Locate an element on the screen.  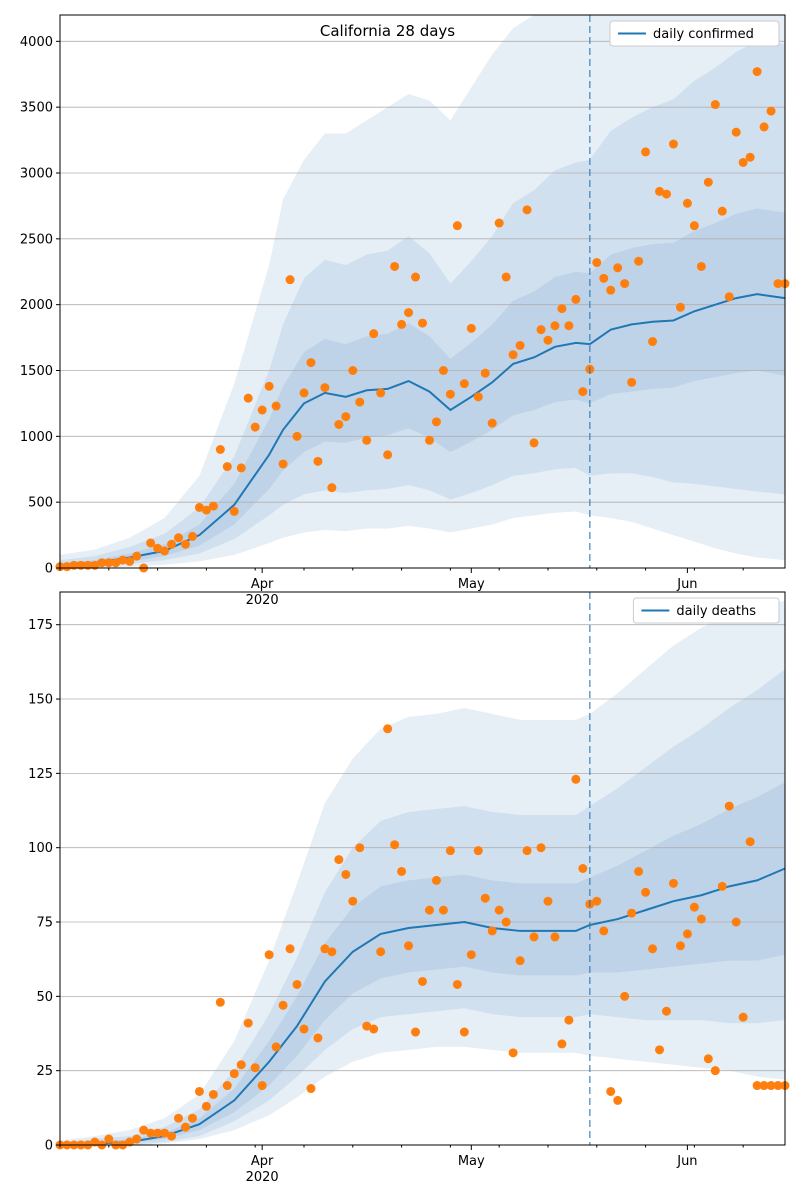
y-tick-label: 500 is located at coordinates (40, 503).